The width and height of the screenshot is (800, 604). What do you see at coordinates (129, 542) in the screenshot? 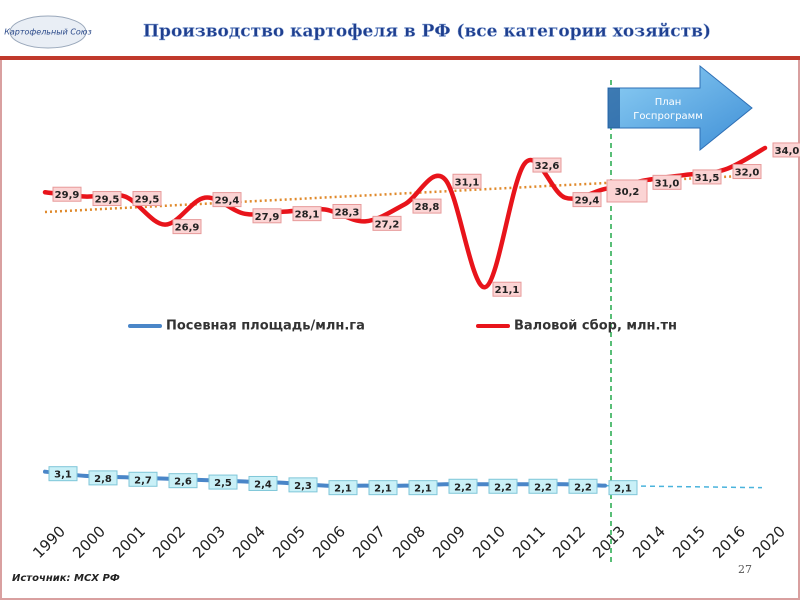
I see `x-tick-label: 2001` at bounding box center [129, 542].